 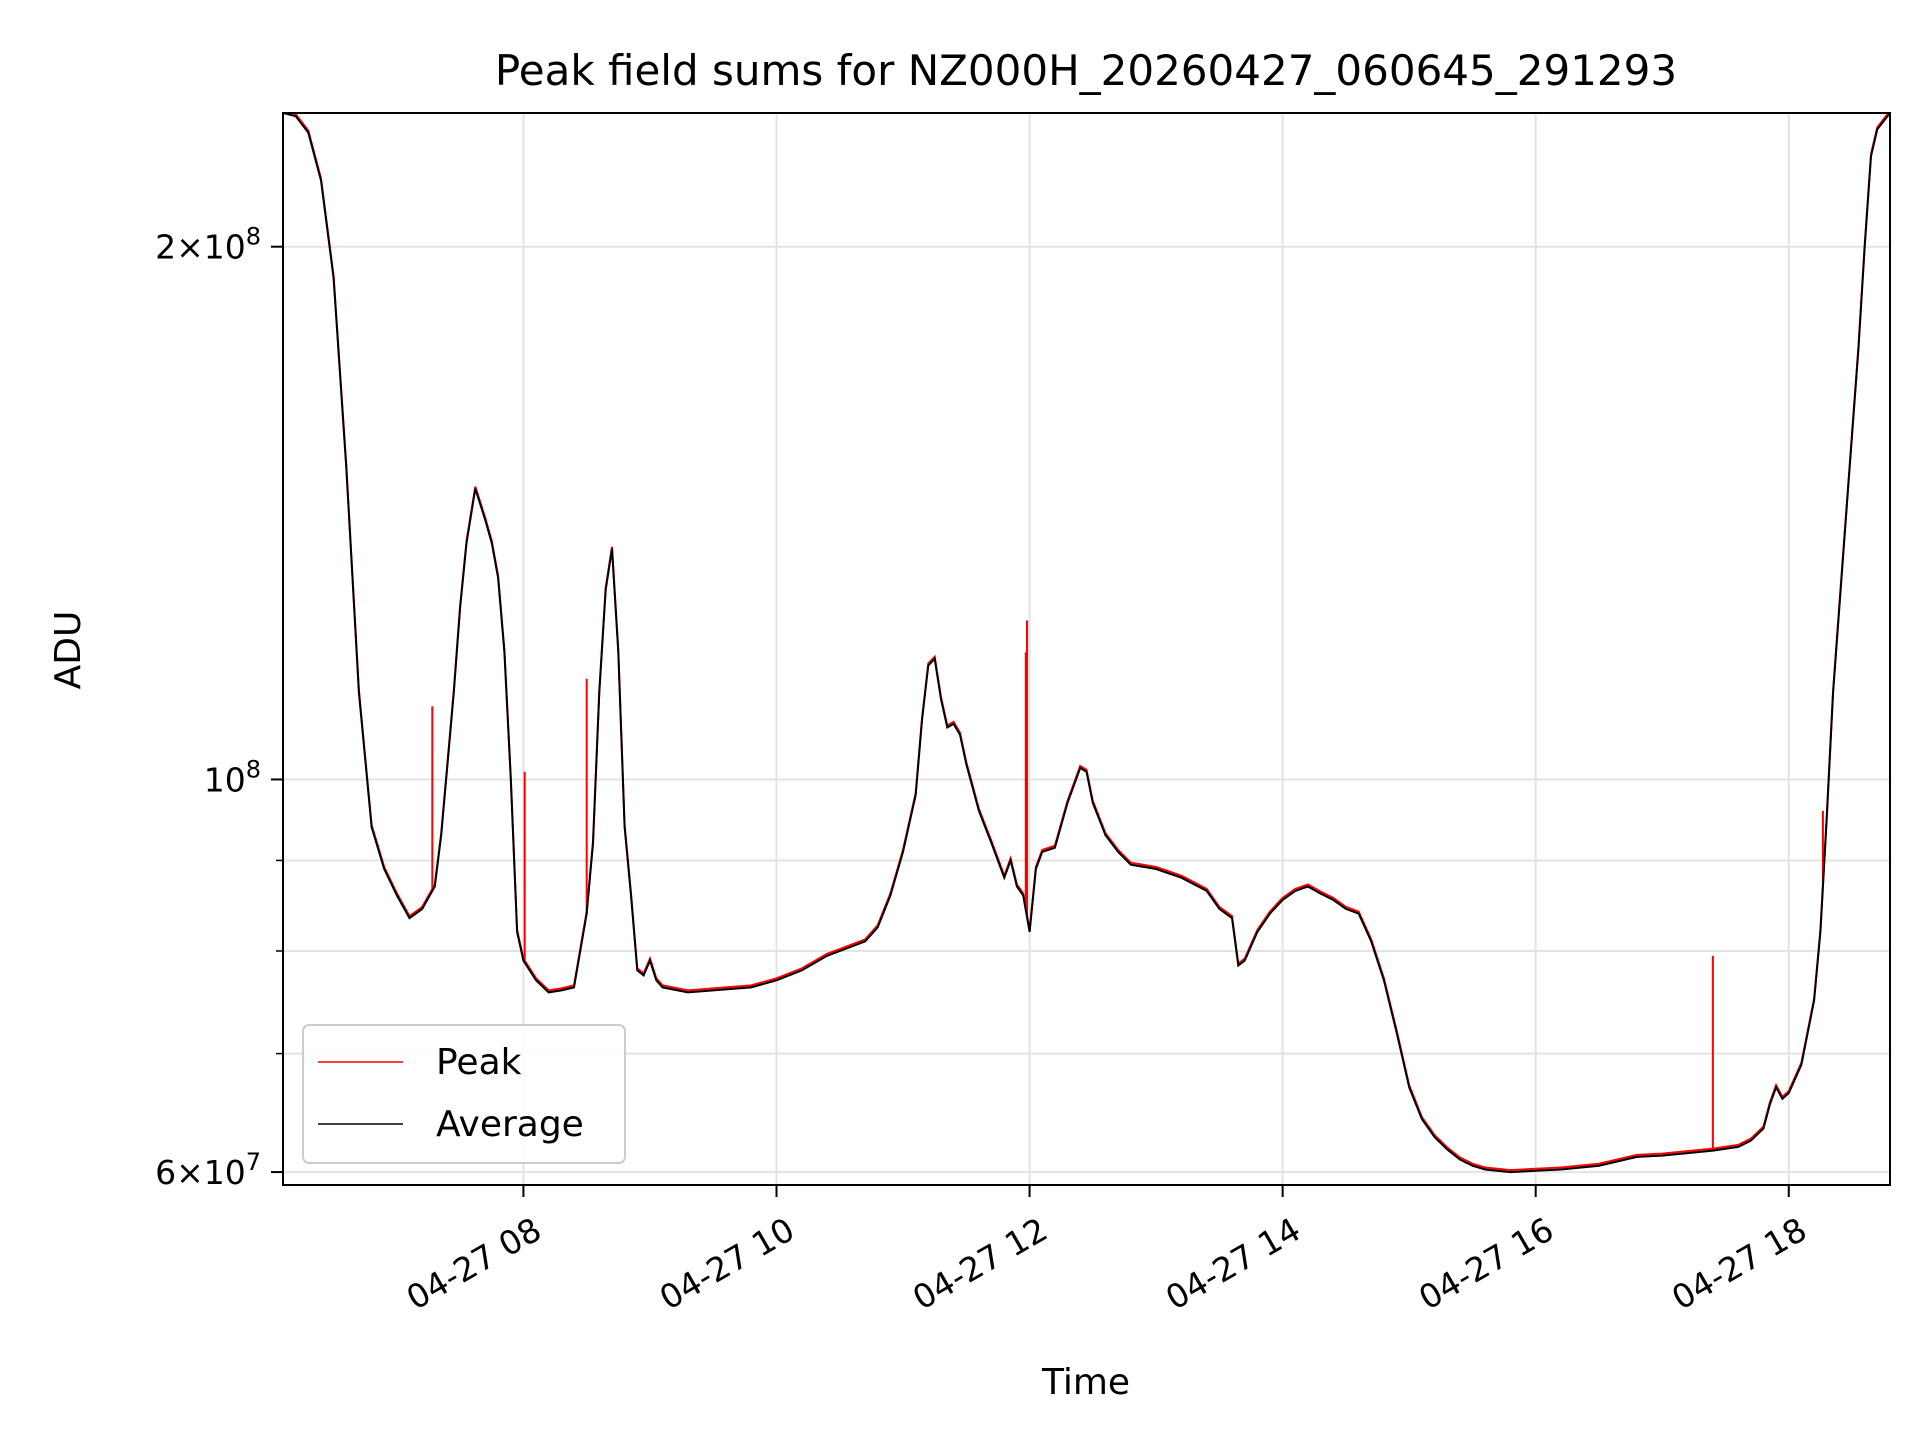 I want to click on y-tick-label: 108, so click(x=232, y=777).